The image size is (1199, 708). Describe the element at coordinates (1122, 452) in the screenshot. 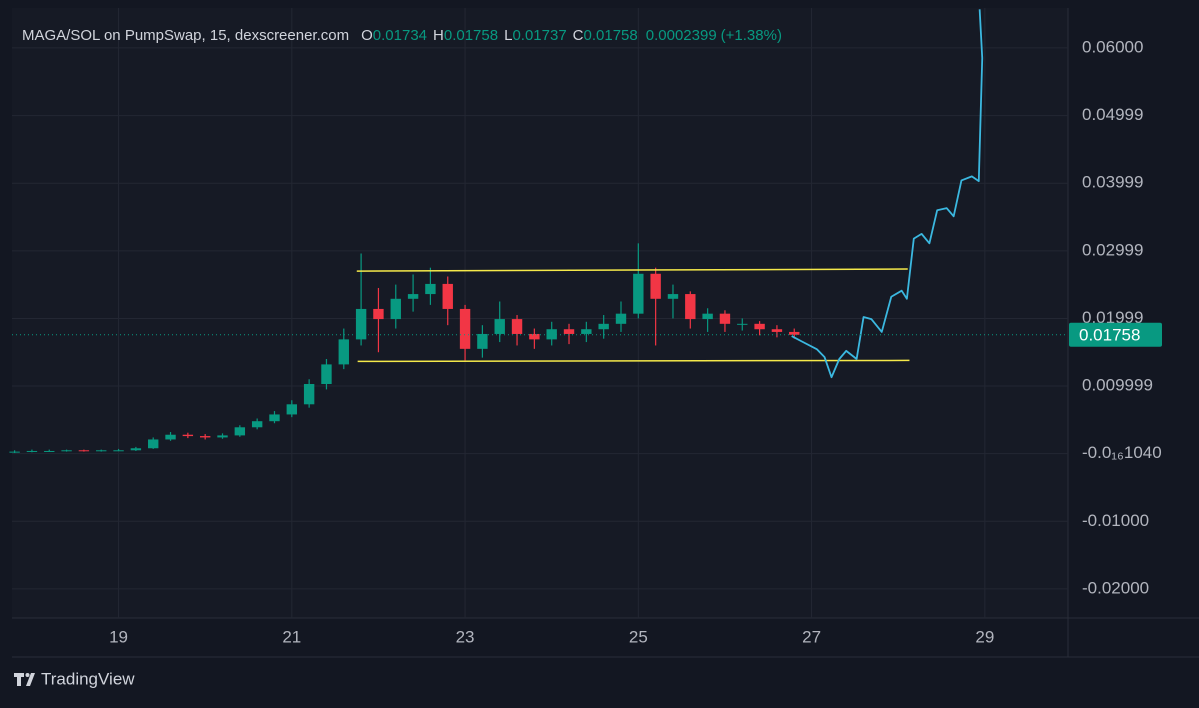

I see `y-tick-label: -0.0₁₆1040` at that location.